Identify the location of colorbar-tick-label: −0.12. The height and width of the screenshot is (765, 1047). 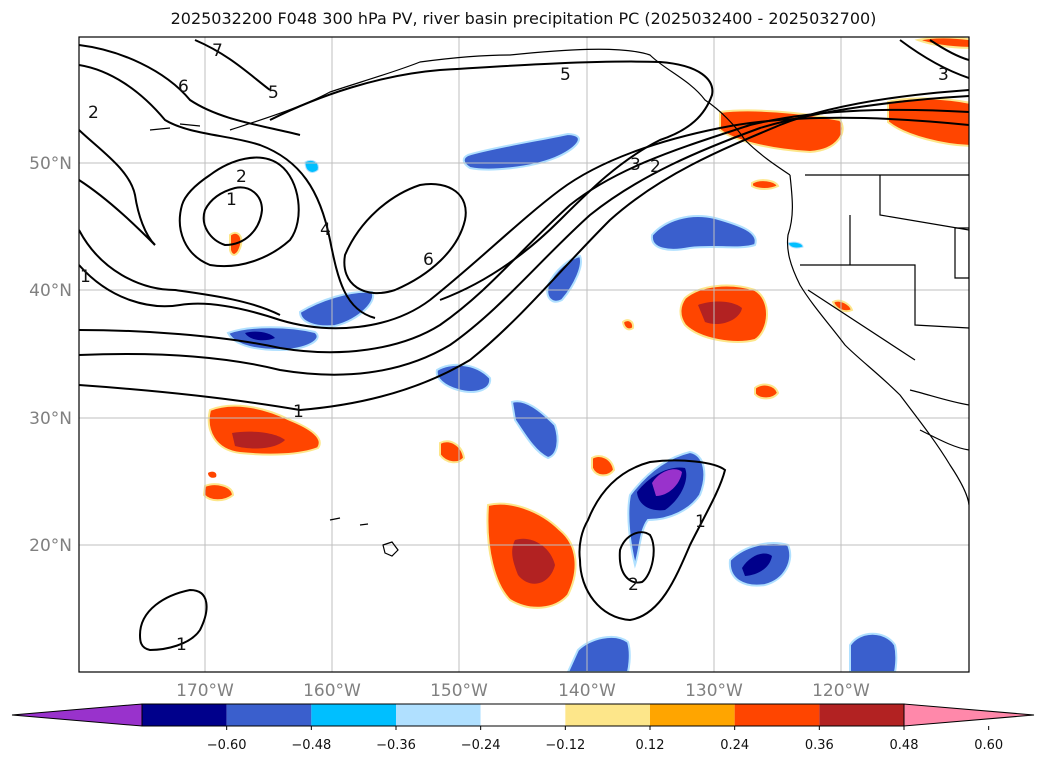
(565, 745).